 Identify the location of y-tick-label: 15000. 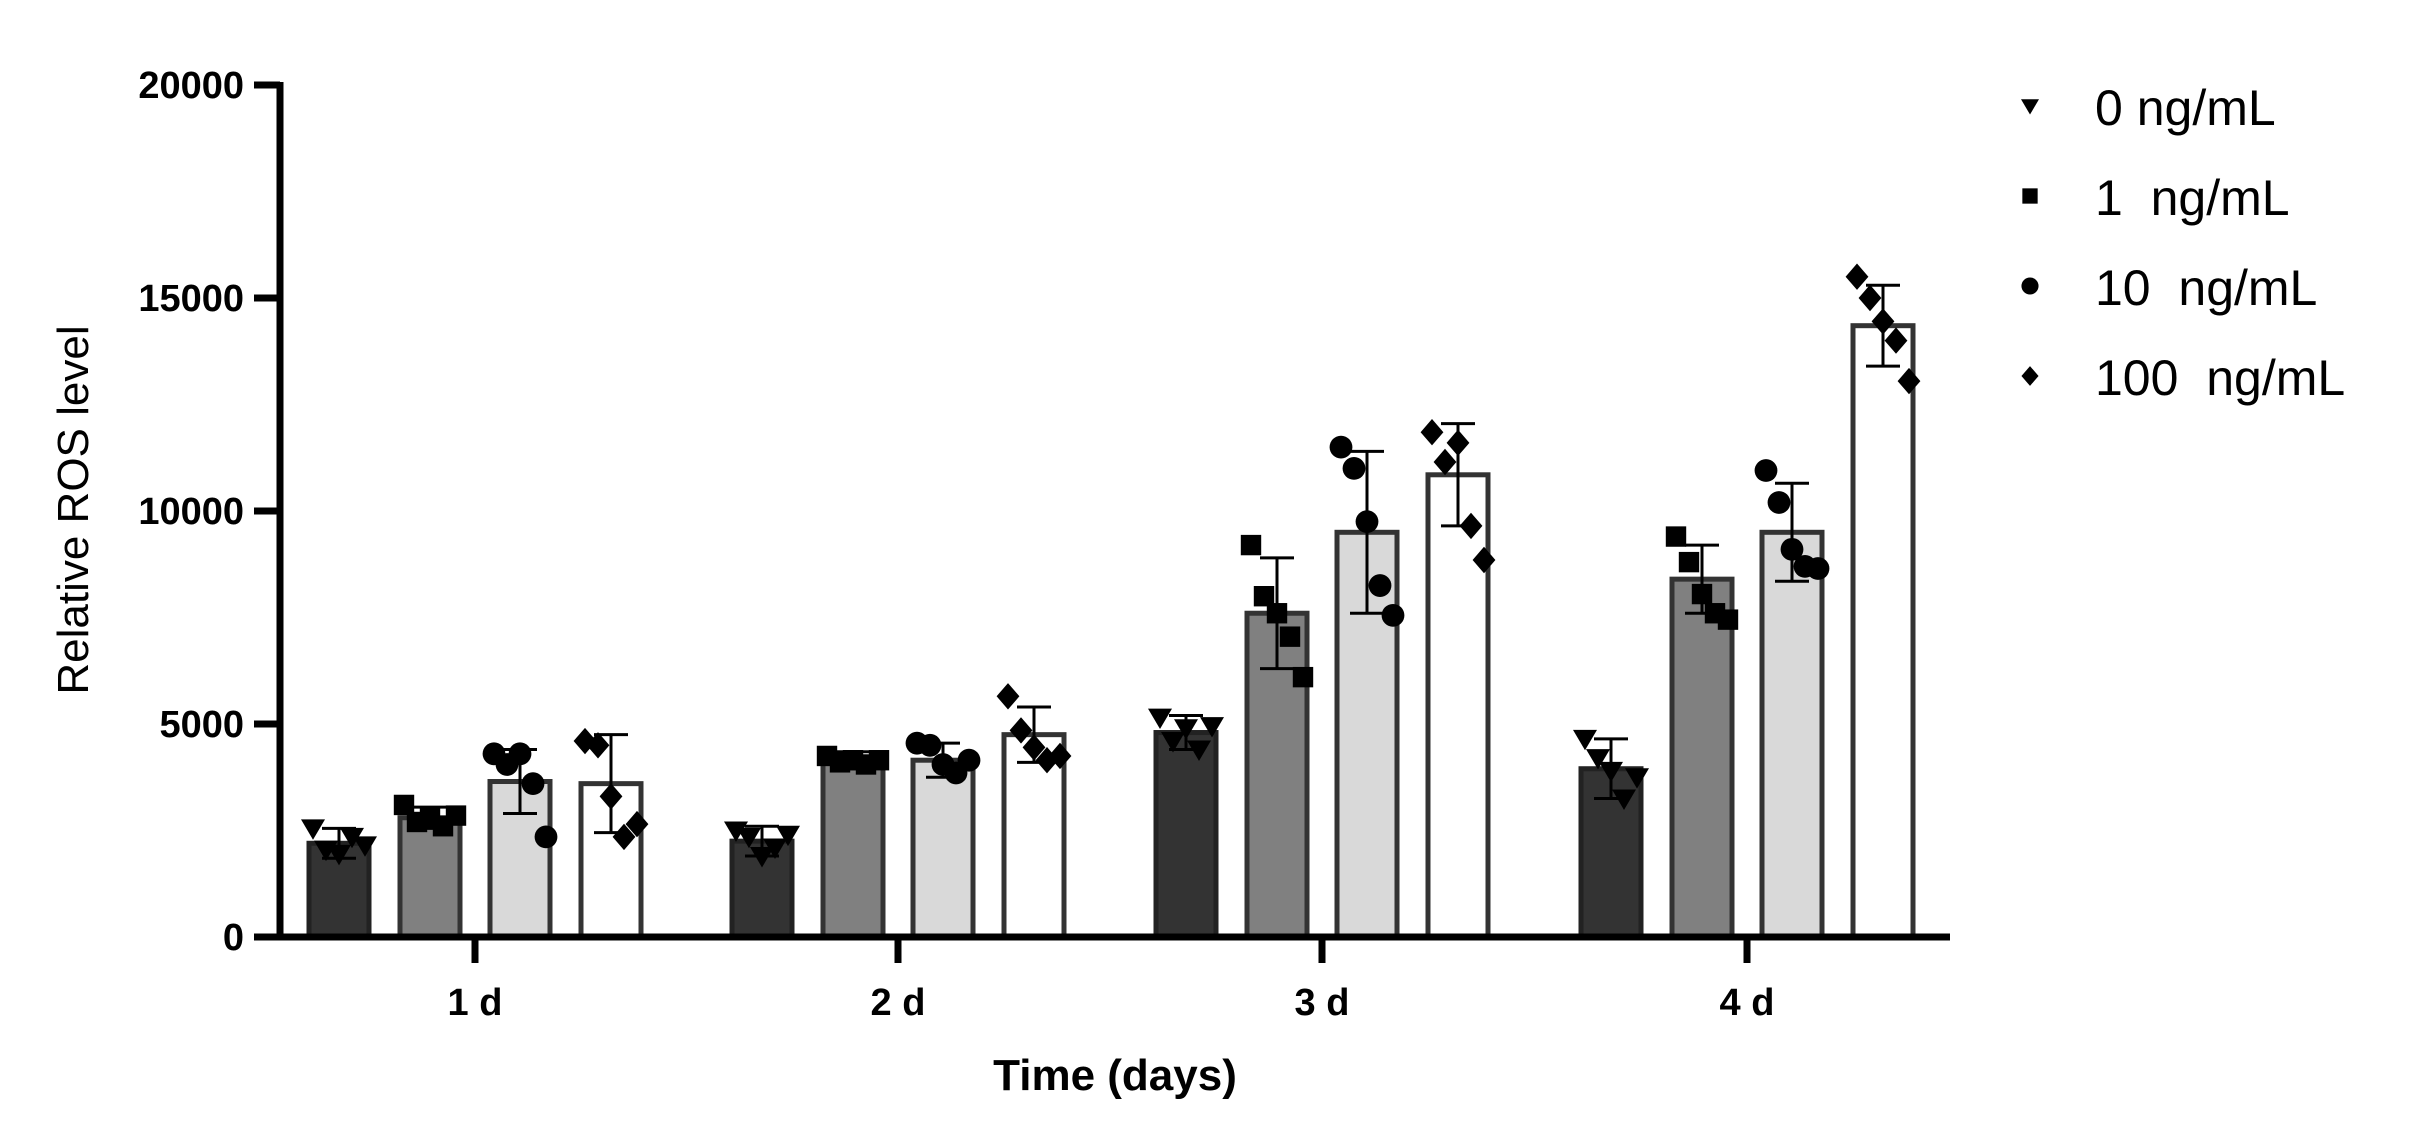
(191, 299).